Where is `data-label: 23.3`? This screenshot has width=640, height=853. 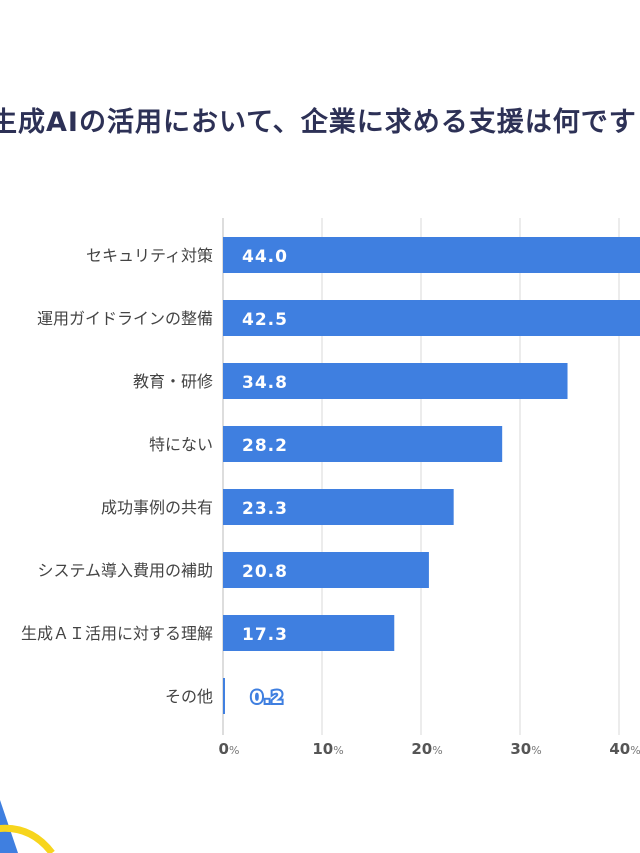
data-label: 23.3 is located at coordinates (265, 509).